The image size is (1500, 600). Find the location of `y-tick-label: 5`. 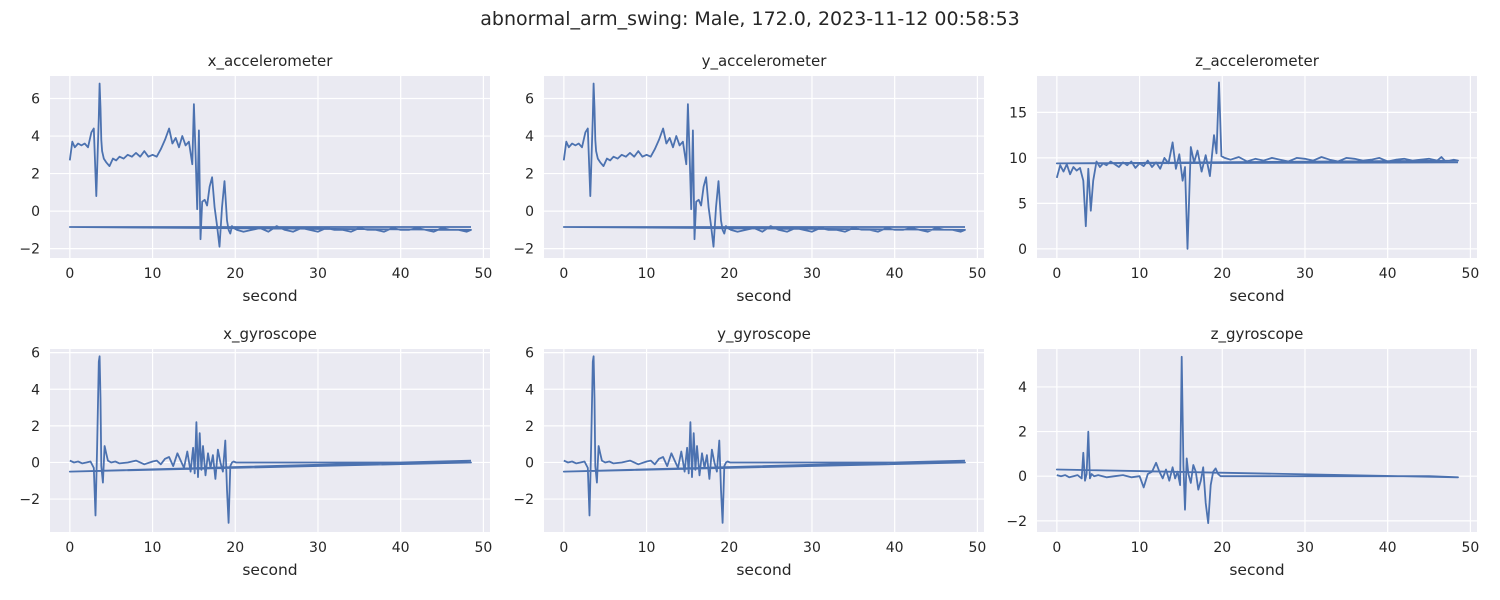

y-tick-label: 5 is located at coordinates (1022, 204).